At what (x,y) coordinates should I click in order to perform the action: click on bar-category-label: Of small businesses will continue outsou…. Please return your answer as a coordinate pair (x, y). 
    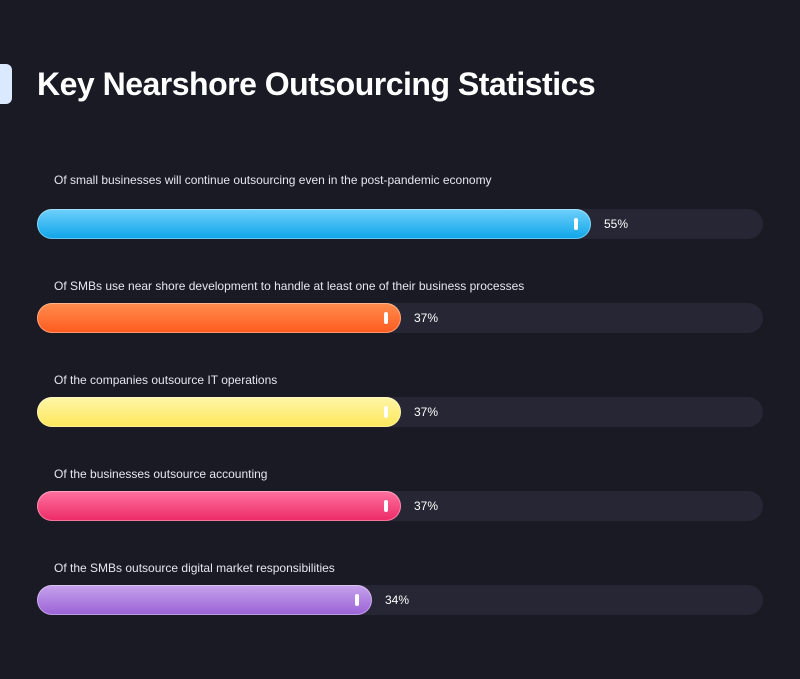
    Looking at the image, I should click on (273, 180).